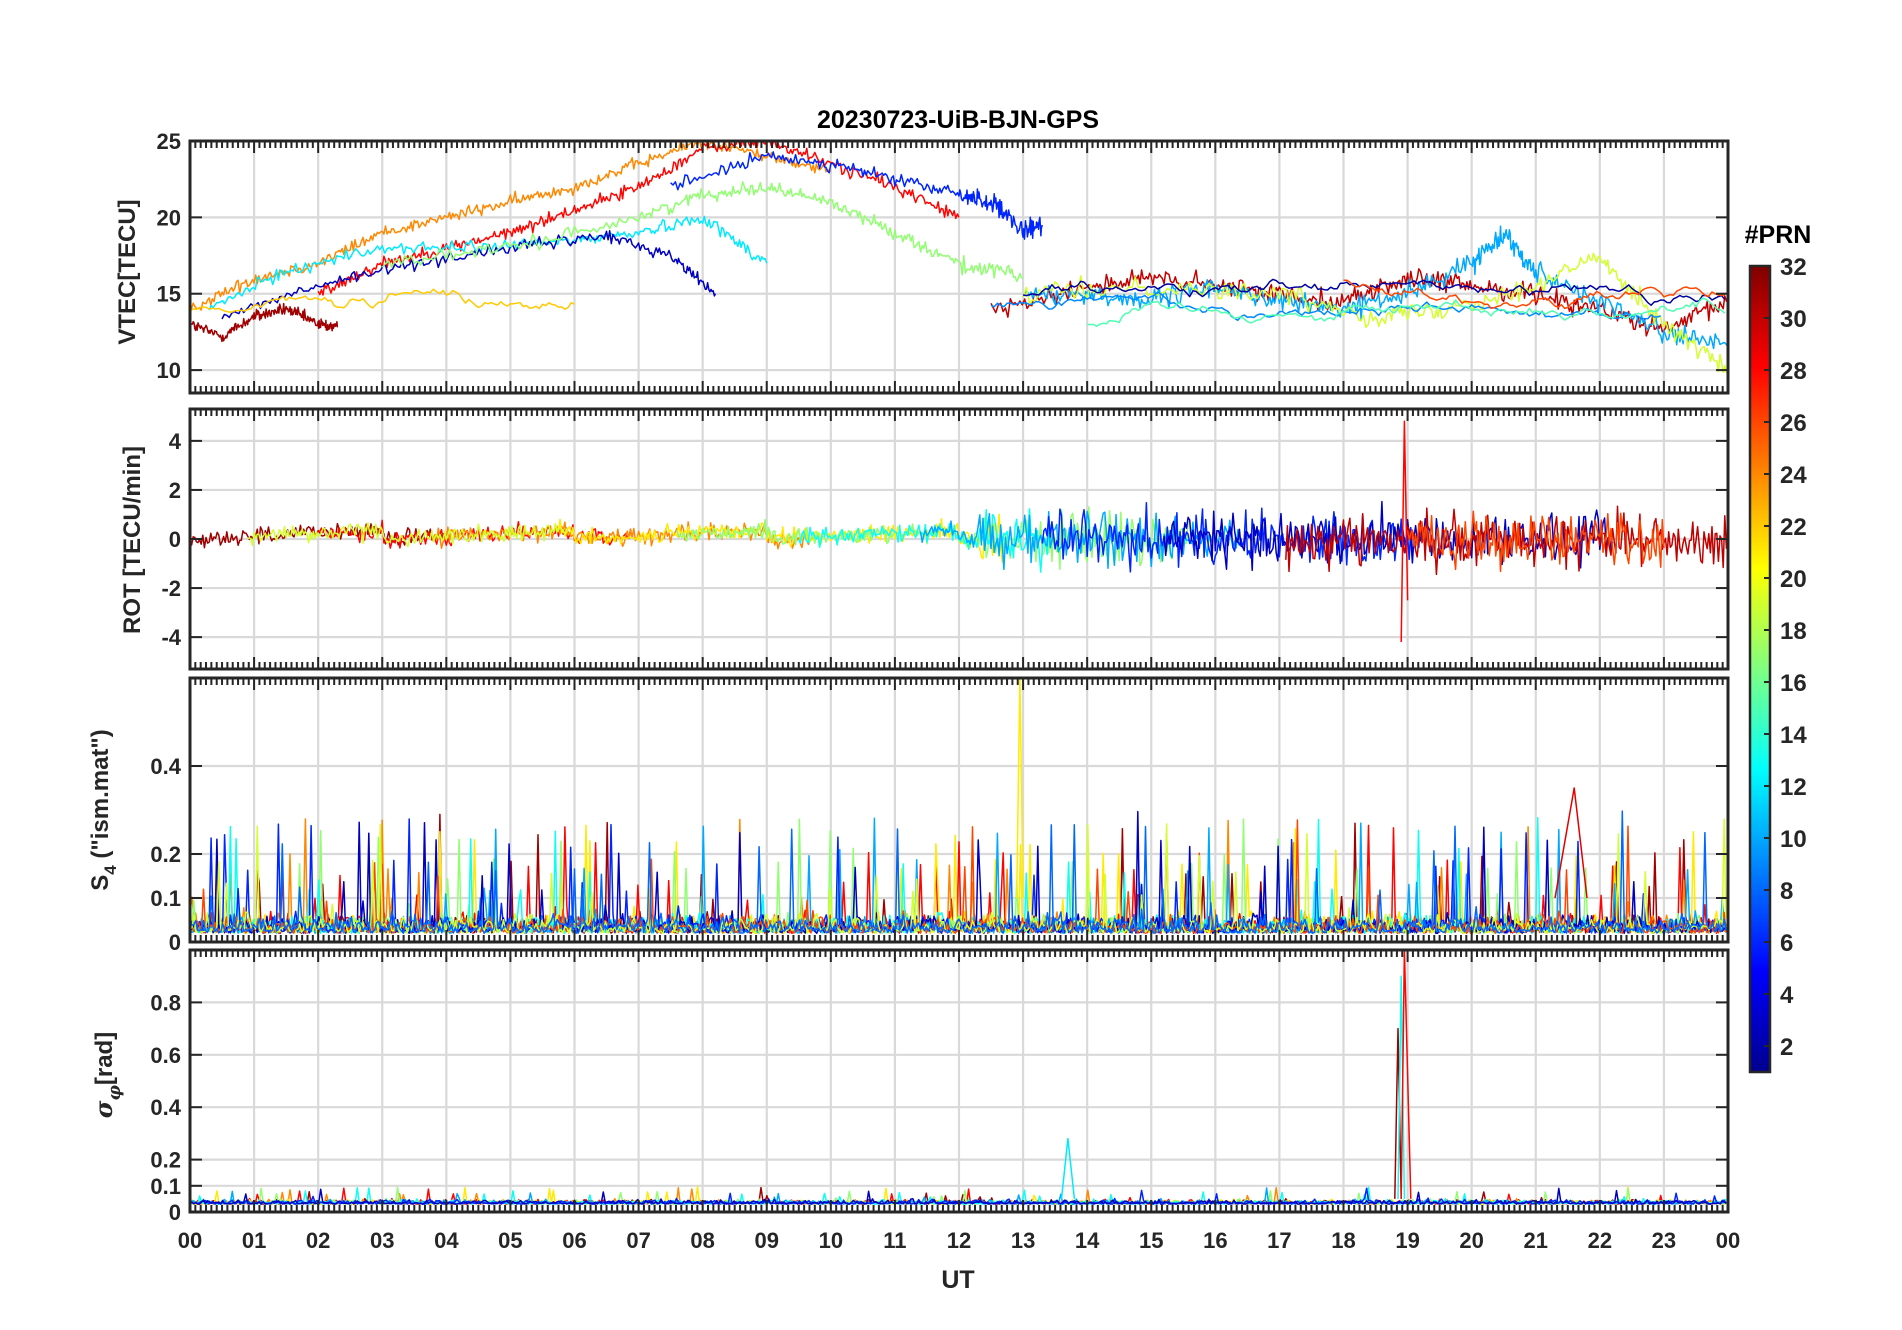 The width and height of the screenshot is (1902, 1330). I want to click on vtec-ytick-label: 15, so click(169, 294).